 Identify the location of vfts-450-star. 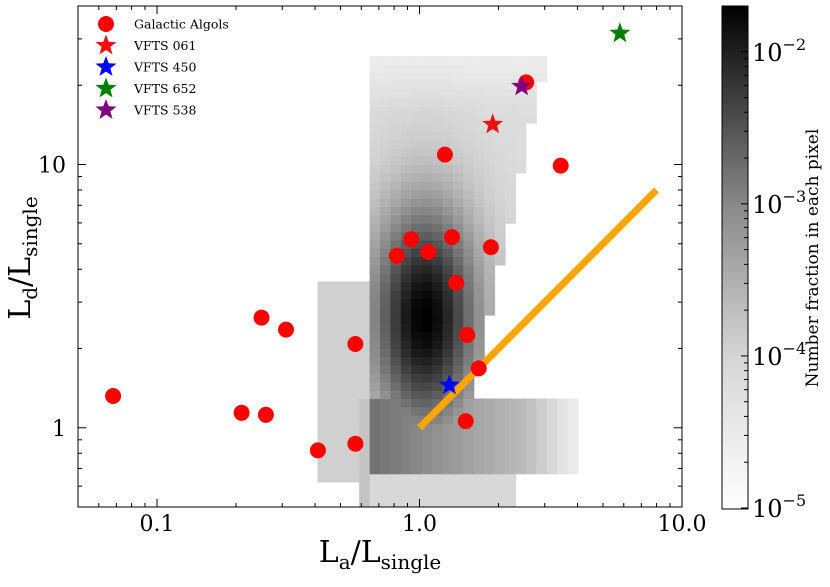
(449, 384).